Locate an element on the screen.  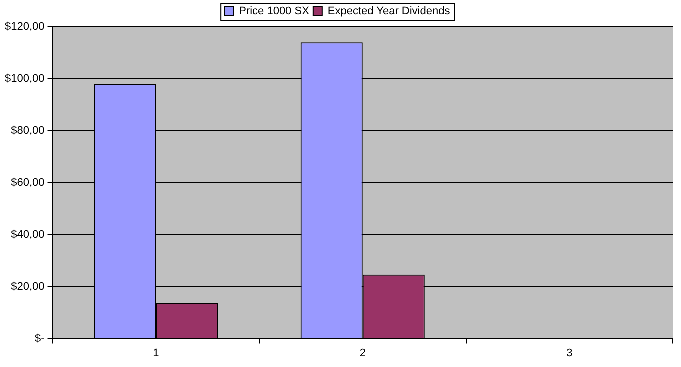
y-tick-label: $- is located at coordinates (40, 338).